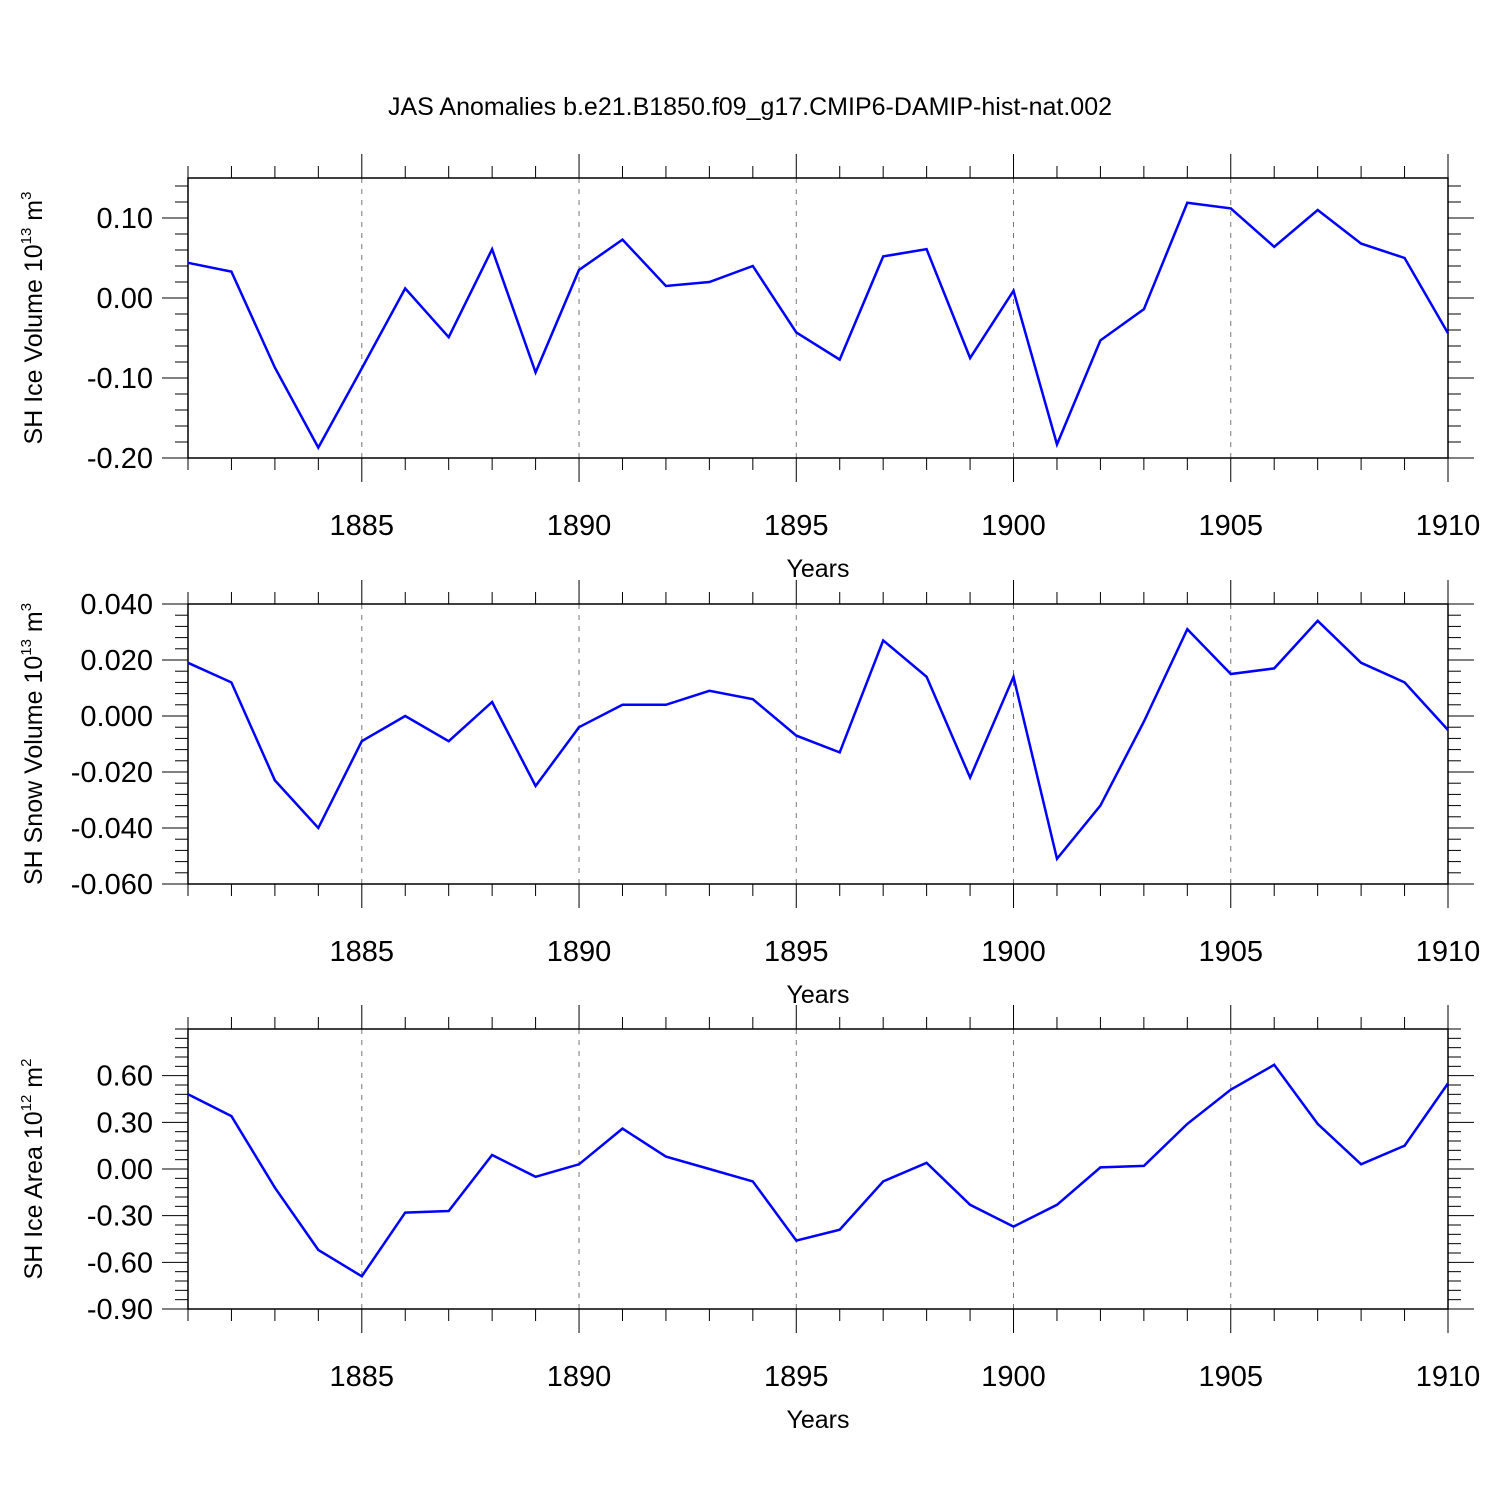 The image size is (1500, 1500). I want to click on y-tick-label: -0.60, so click(120, 1263).